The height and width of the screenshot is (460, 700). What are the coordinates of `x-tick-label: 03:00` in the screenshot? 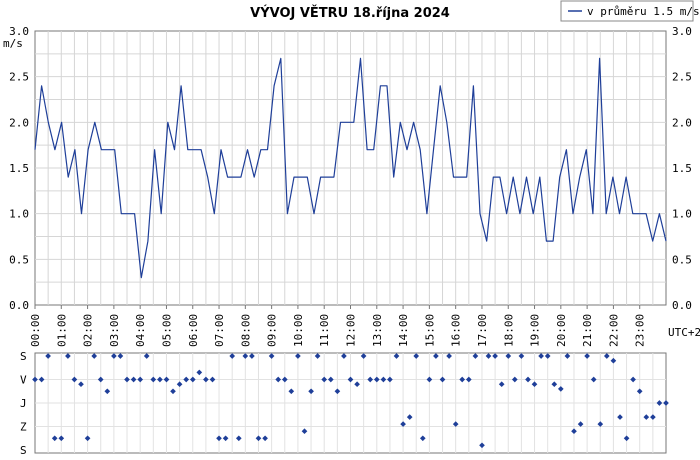 It's located at (114, 330).